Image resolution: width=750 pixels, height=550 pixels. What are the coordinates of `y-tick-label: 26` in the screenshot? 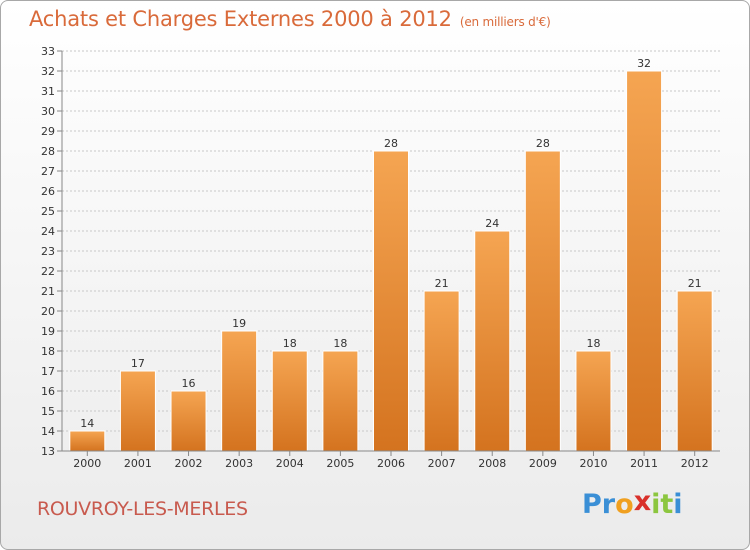 It's located at (48, 191).